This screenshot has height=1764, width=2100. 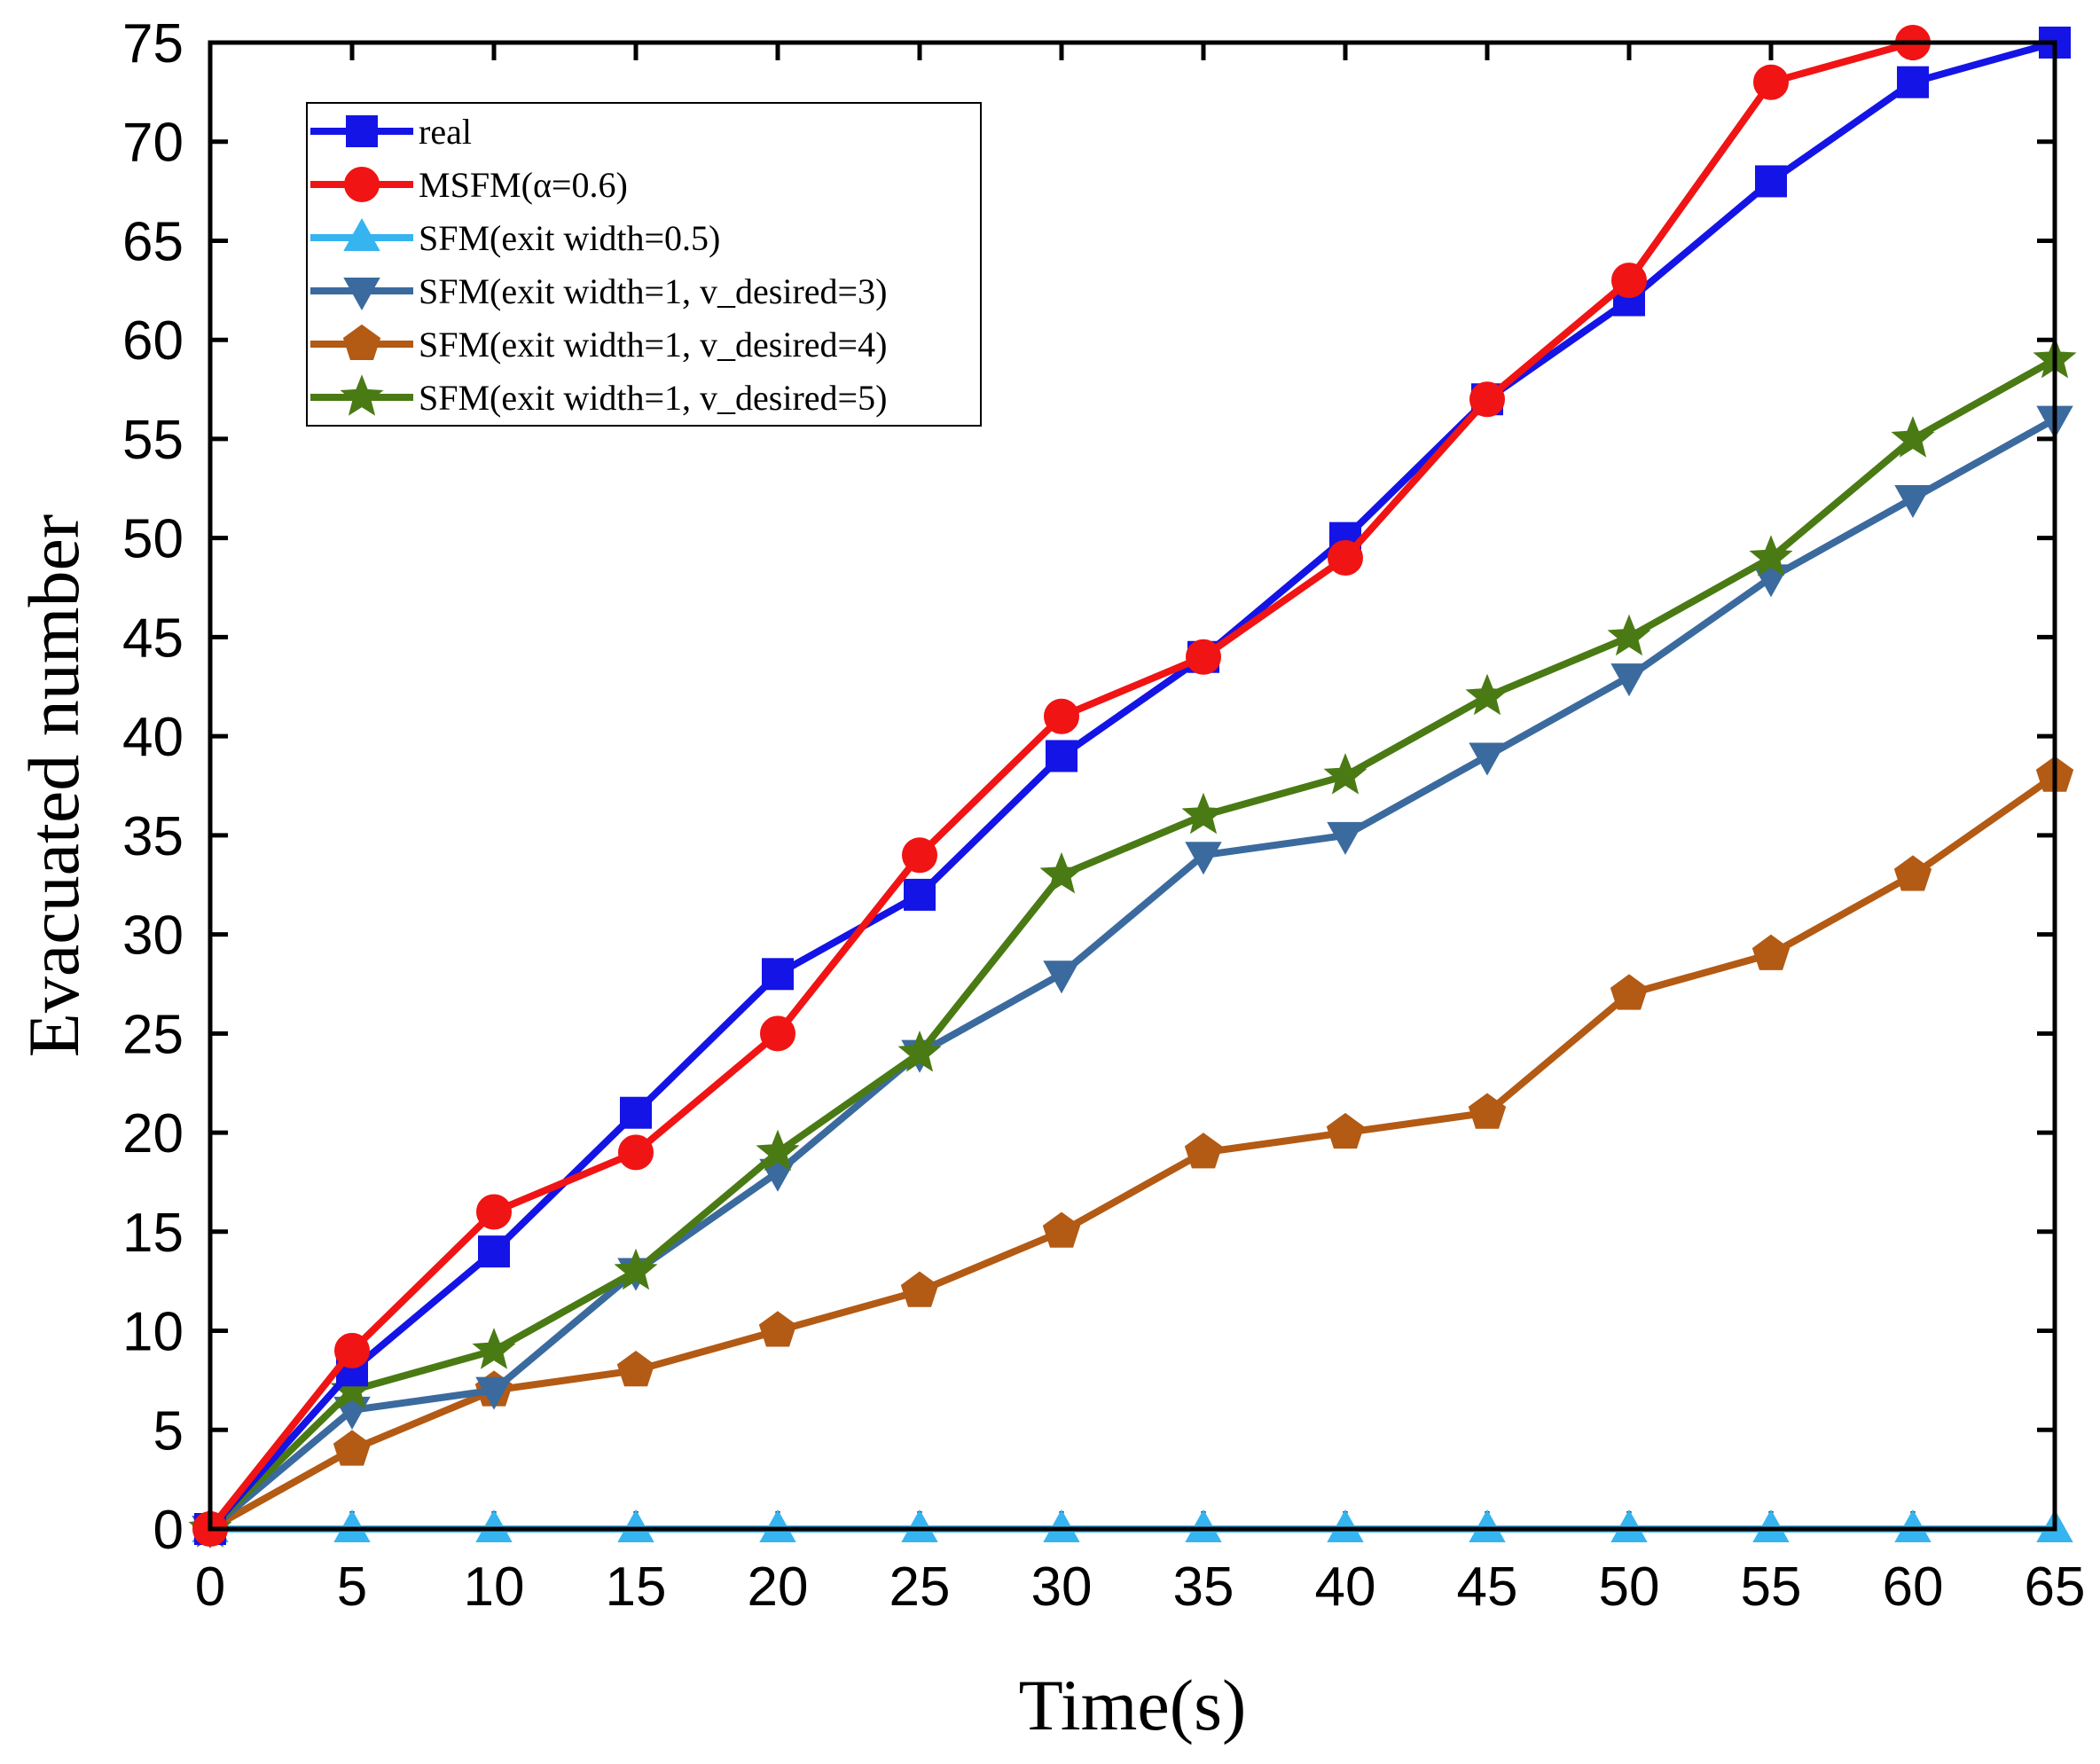 I want to click on y-tick-label: 20, so click(x=153, y=1133).